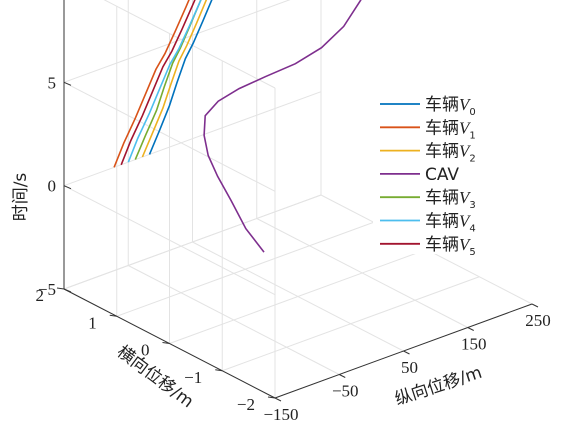  Describe the element at coordinates (450, 246) in the screenshot. I see `legend-entry: 车辆V5` at that location.